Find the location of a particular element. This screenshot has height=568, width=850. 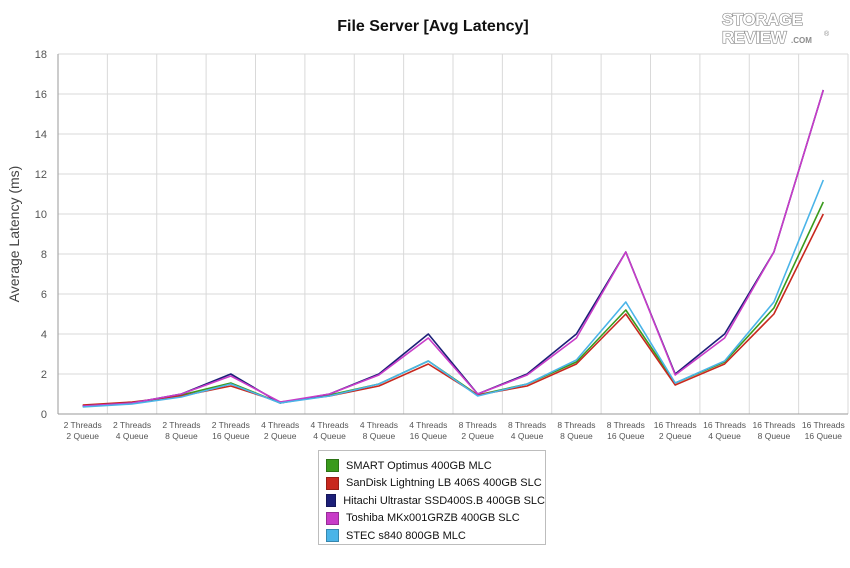

y-tick-label: 12 is located at coordinates (41, 175).